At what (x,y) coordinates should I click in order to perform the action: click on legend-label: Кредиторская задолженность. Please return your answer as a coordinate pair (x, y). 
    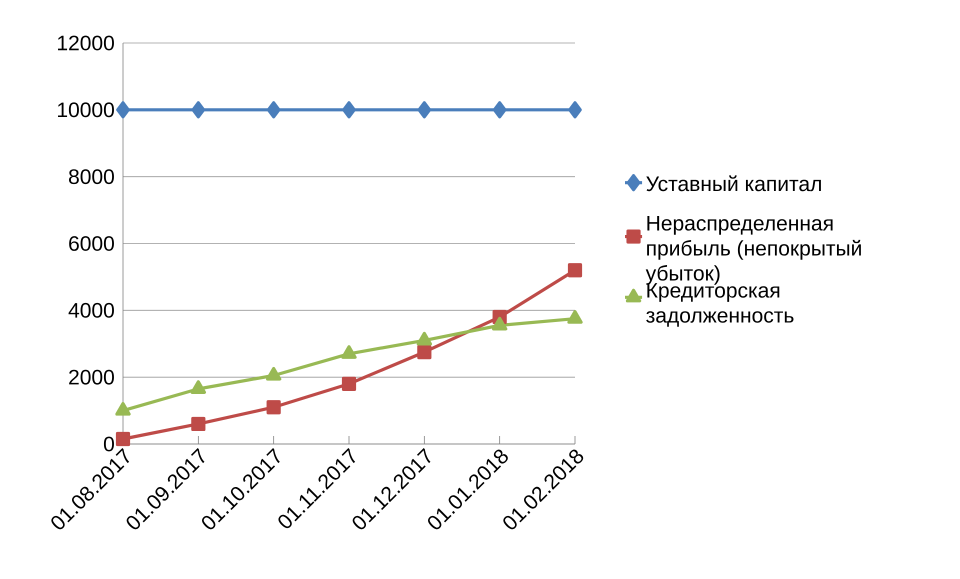
    Looking at the image, I should click on (720, 305).